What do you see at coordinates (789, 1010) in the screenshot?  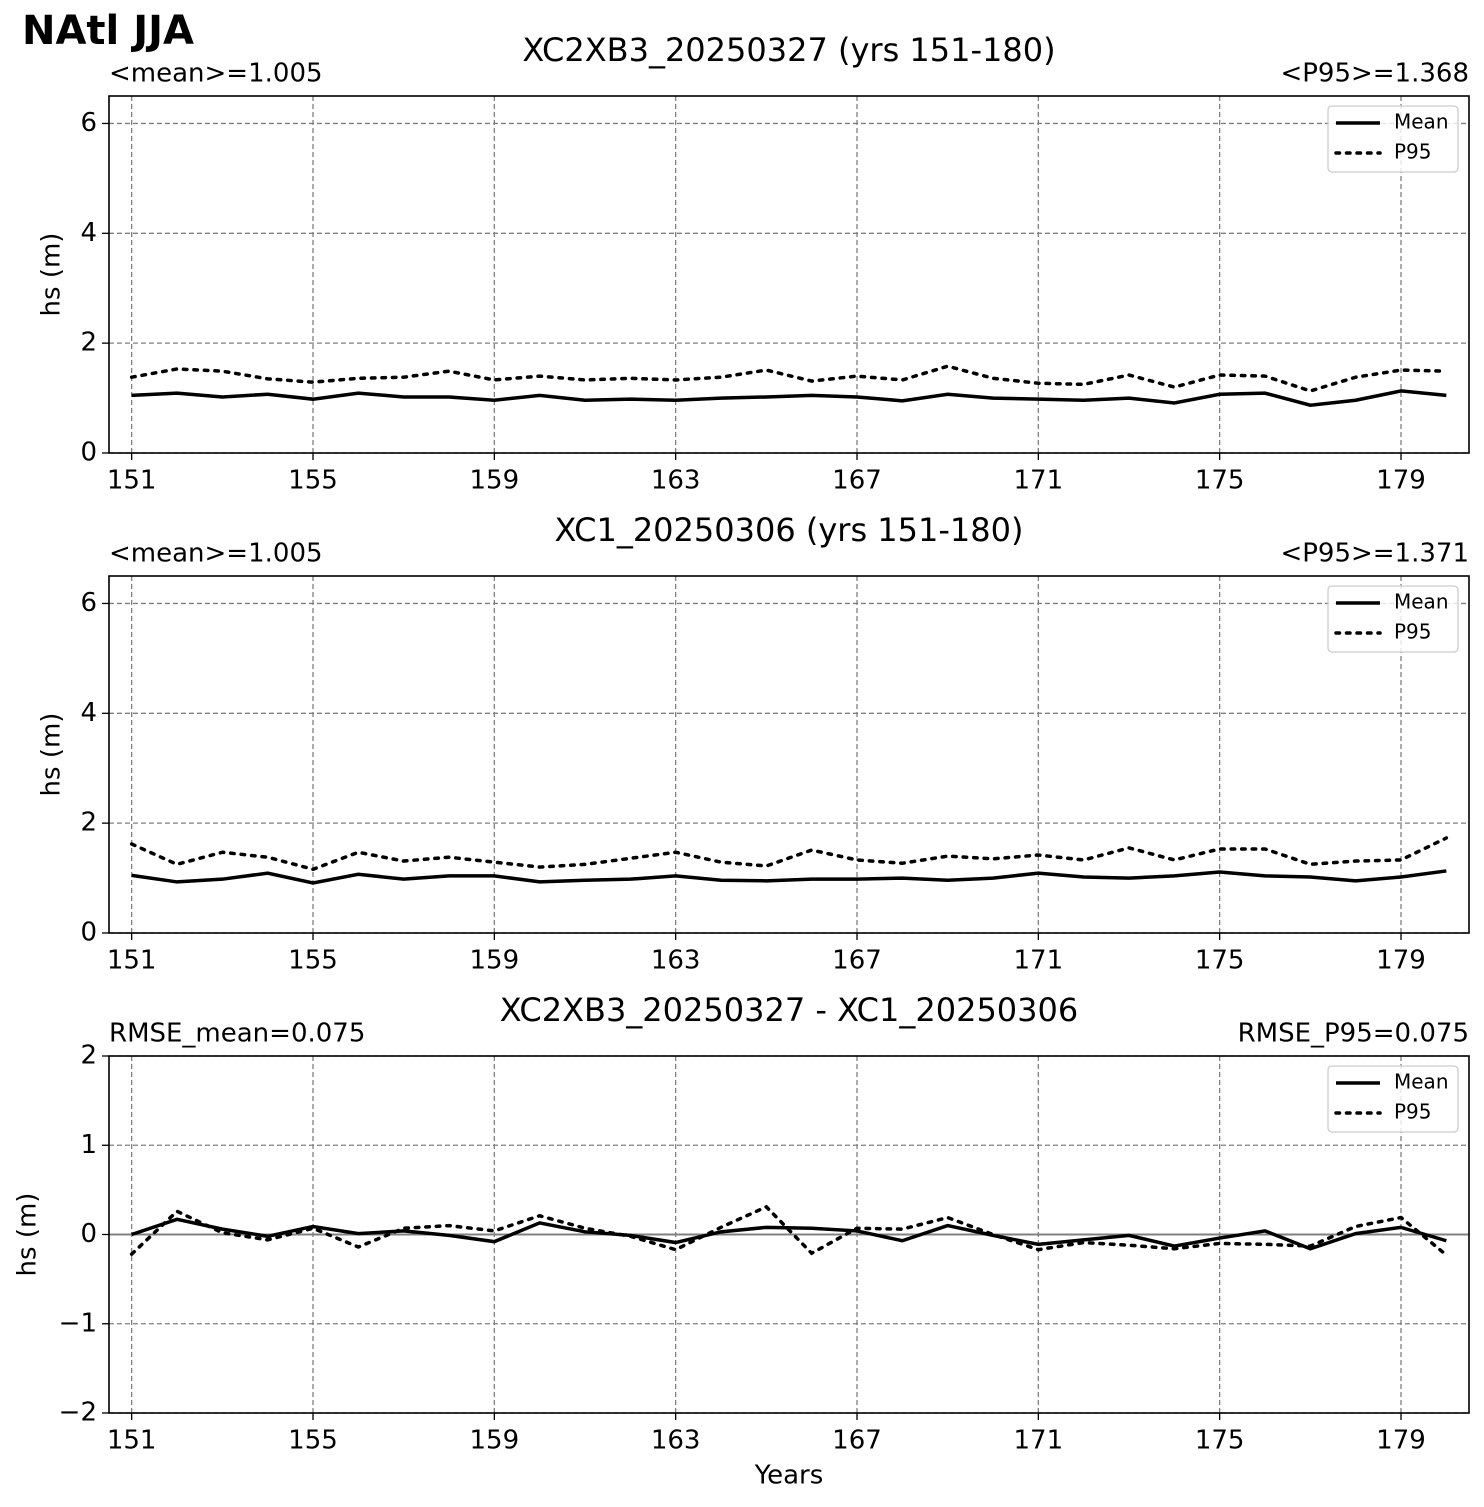 I see `chart-title: XC2XB3_20250327 - XC1_20250306` at bounding box center [789, 1010].